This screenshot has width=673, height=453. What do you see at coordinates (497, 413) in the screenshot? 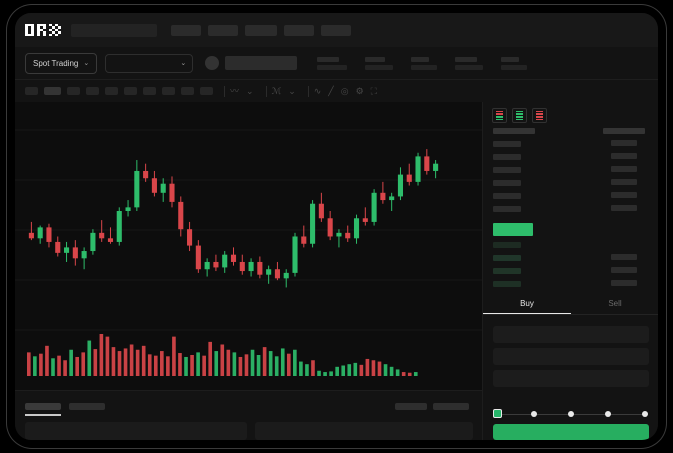
I see `slider-handle` at bounding box center [497, 413].